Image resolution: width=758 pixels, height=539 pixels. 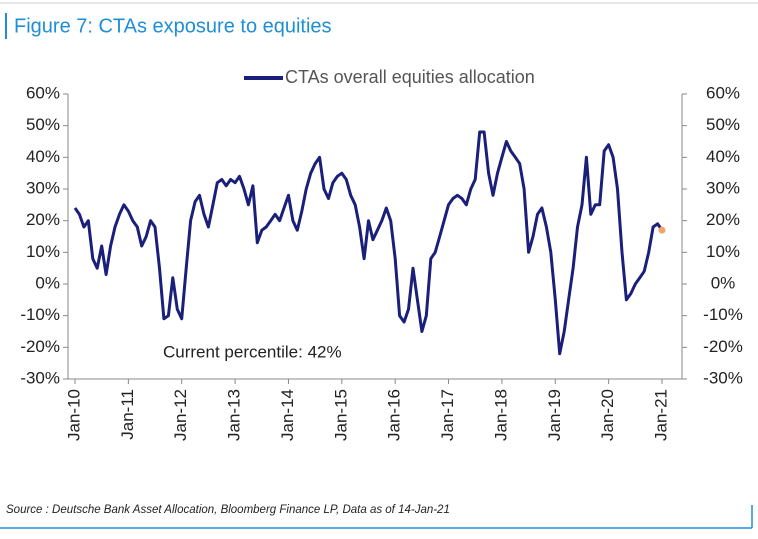 I want to click on title-bar, so click(x=6, y=26).